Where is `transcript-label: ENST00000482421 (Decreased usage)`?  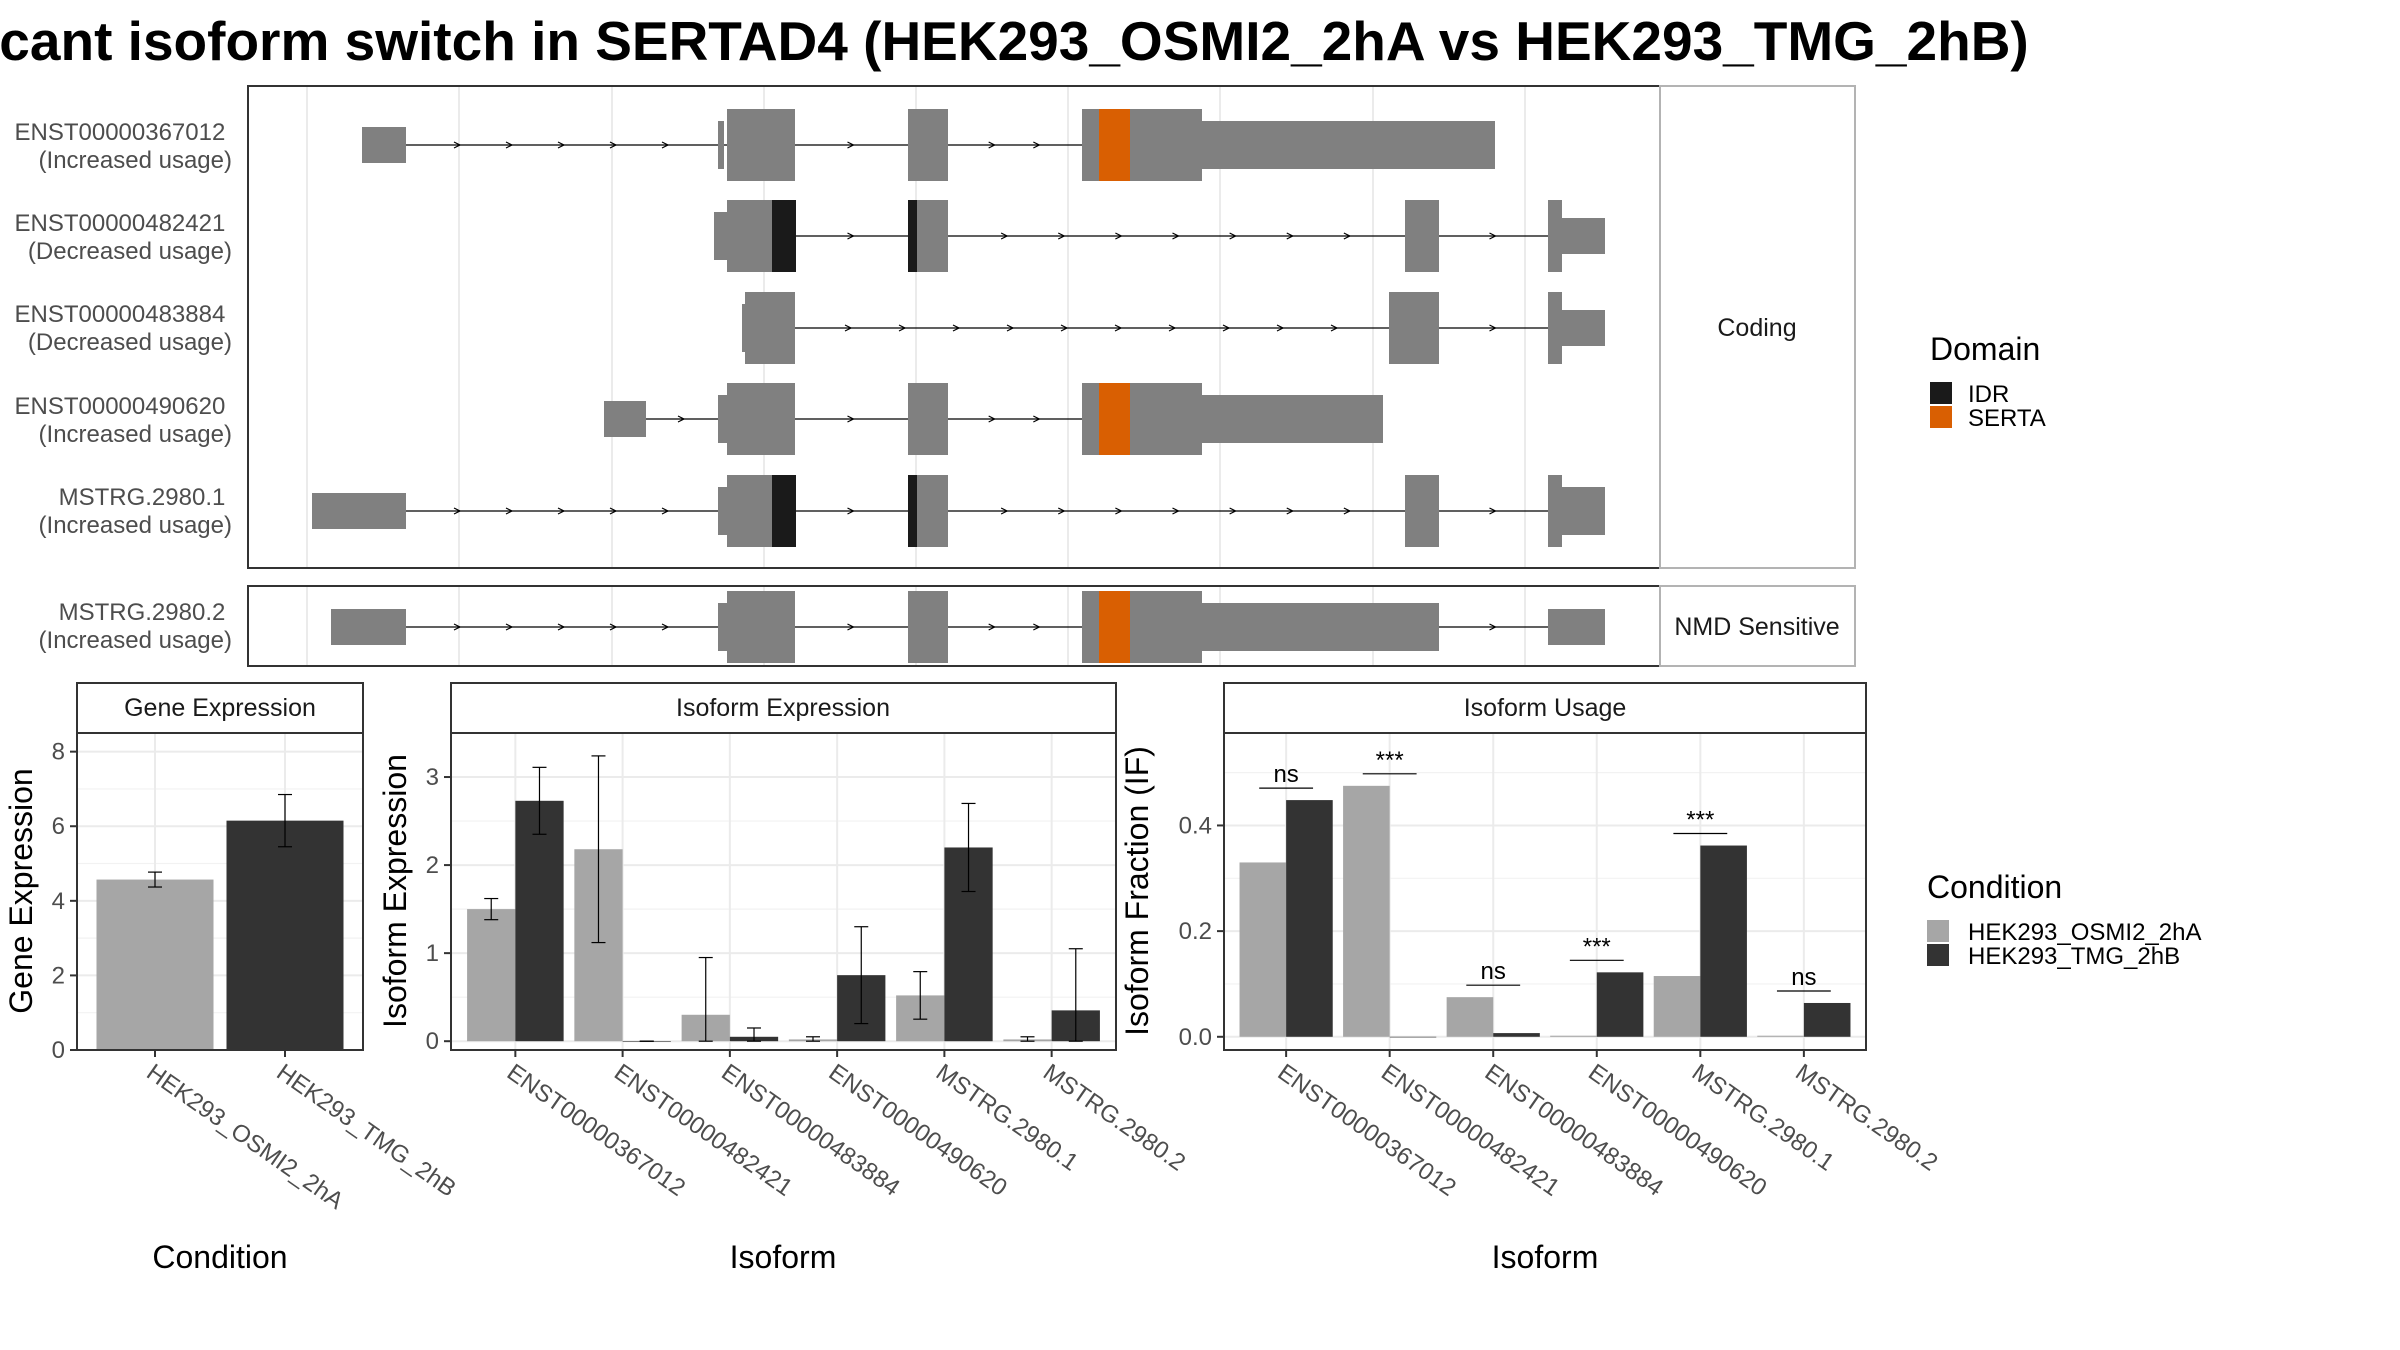 transcript-label: ENST00000482421 (Decreased usage) is located at coordinates (123, 237).